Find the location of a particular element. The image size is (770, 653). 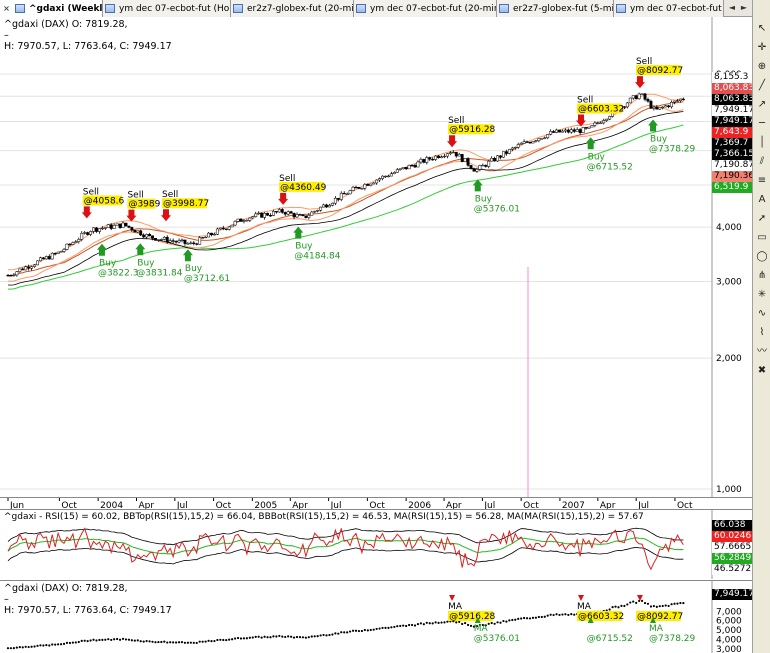

channel-icon: ⫽ is located at coordinates (762, 161).